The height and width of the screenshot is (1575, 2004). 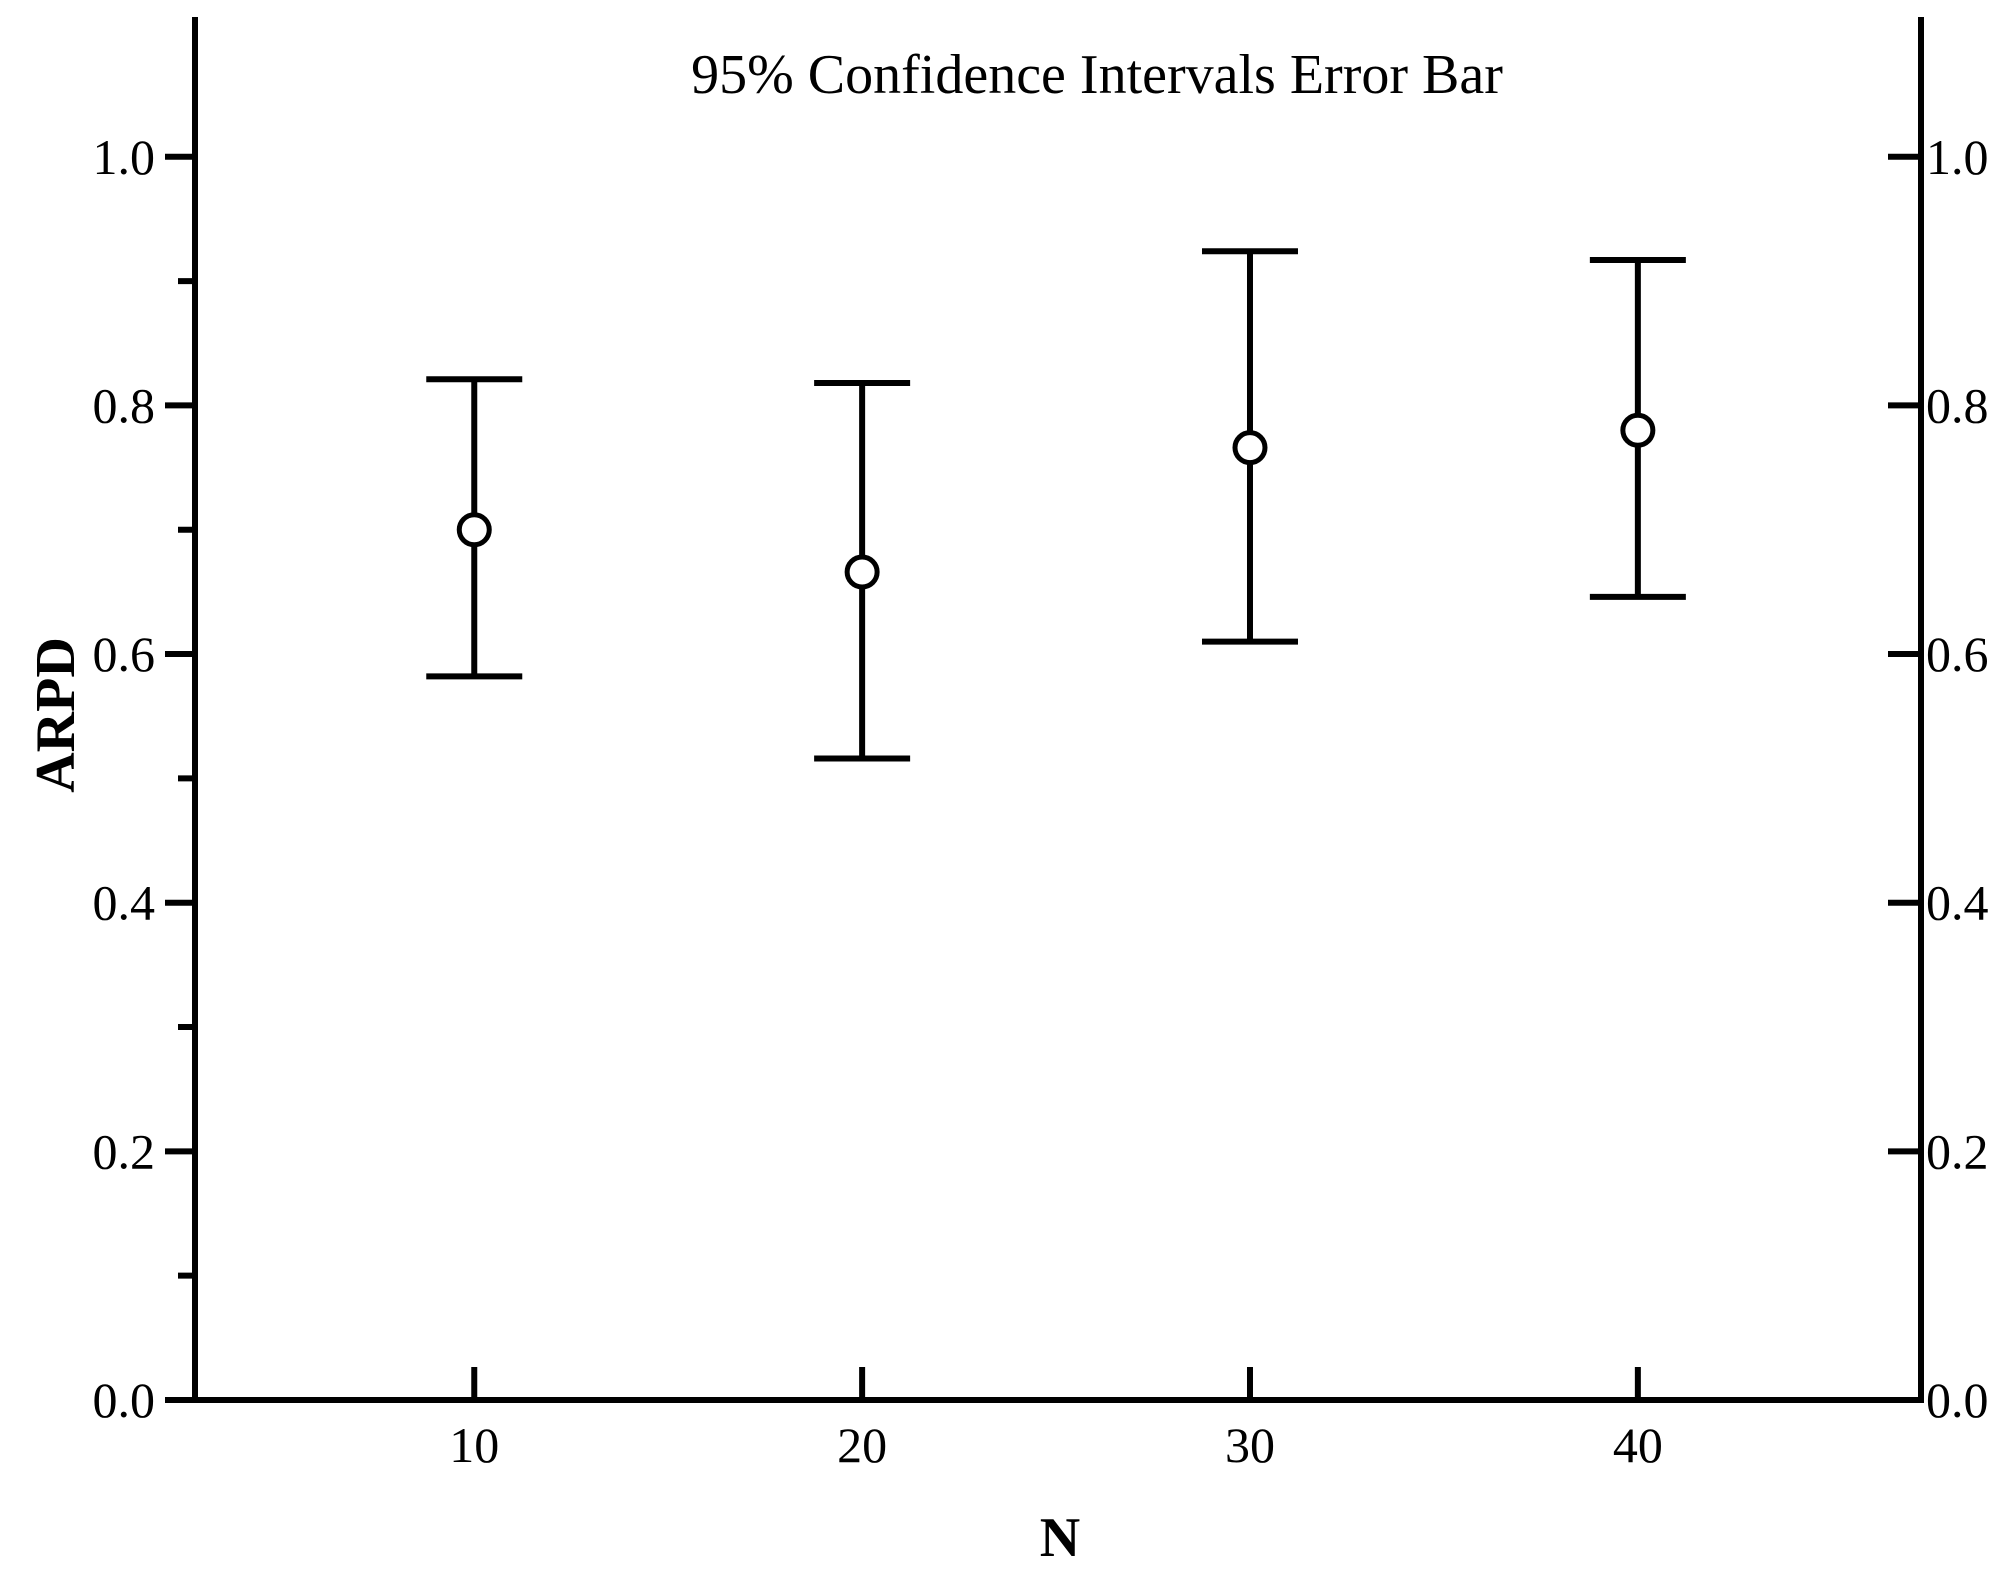 What do you see at coordinates (124, 1400) in the screenshot?
I see `y-tick-label: 0.0` at bounding box center [124, 1400].